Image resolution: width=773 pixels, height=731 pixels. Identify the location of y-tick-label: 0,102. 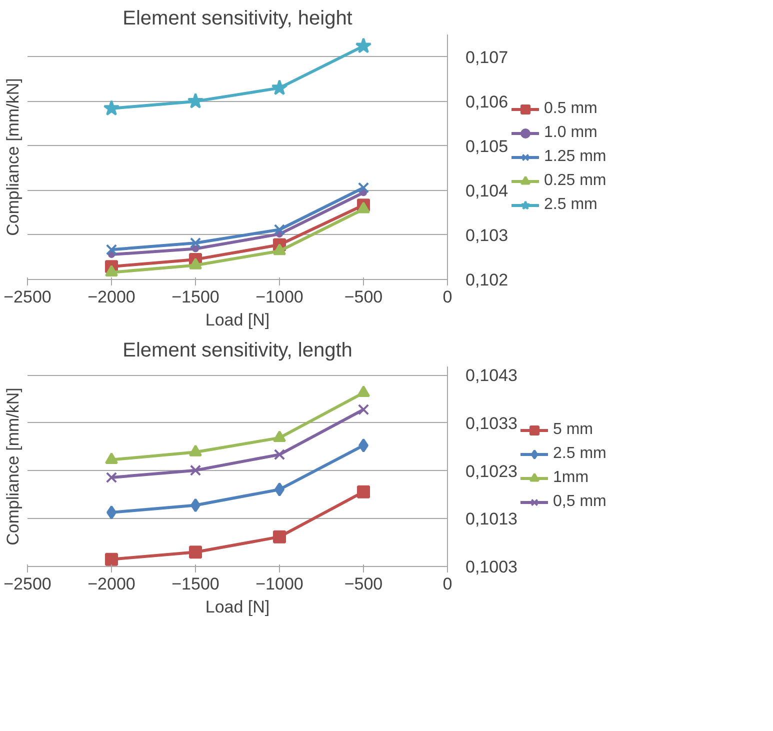
(487, 280).